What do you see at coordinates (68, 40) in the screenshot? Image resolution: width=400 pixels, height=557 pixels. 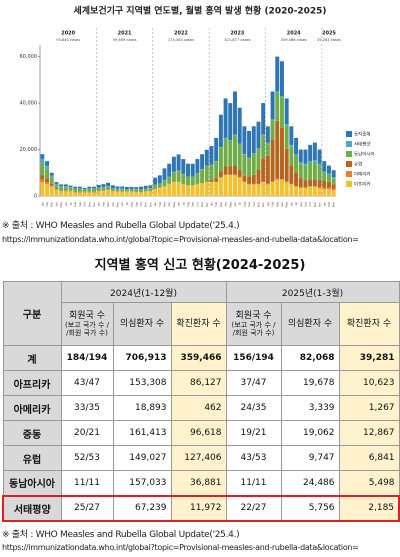 I see `year-cases: 93,840 cases` at bounding box center [68, 40].